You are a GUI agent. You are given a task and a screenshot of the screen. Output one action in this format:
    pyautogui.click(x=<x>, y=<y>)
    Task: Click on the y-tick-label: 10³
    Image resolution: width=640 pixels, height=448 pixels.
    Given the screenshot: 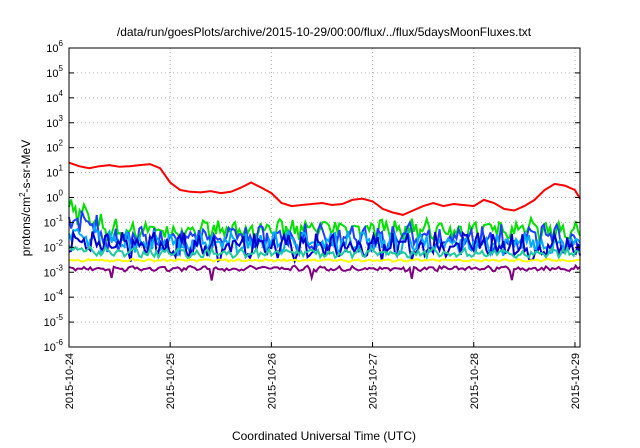 What is the action you would take?
    pyautogui.click(x=54, y=122)
    